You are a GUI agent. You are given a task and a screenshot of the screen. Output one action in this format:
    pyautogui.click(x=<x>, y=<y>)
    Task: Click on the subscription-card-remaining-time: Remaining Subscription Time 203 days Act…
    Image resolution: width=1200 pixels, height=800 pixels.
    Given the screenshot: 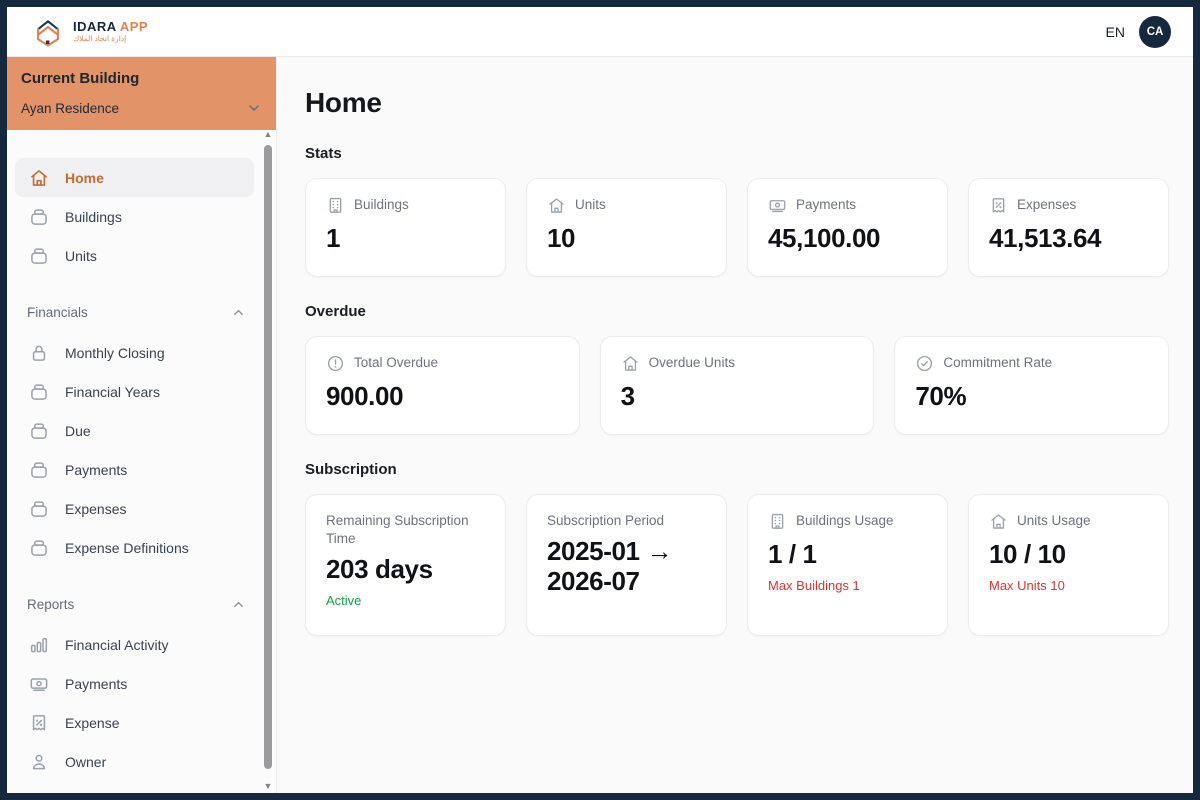 What is the action you would take?
    pyautogui.click(x=405, y=565)
    